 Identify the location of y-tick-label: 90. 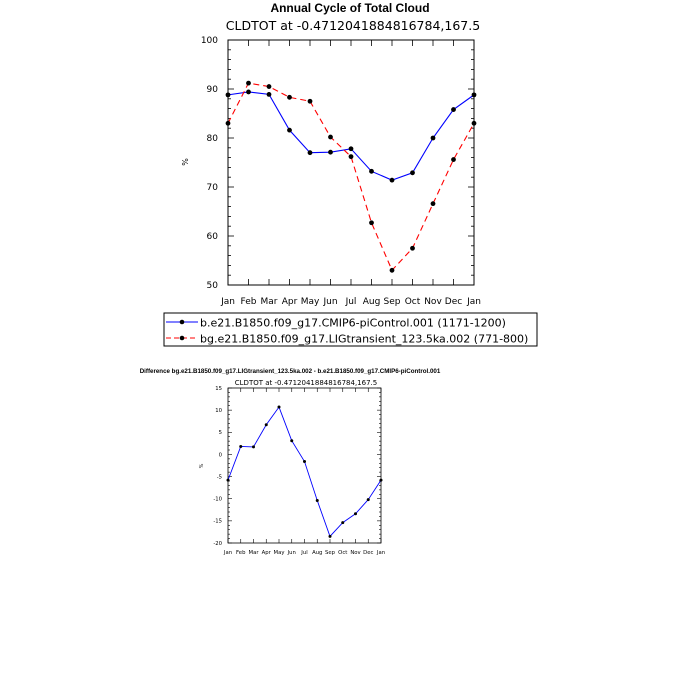
(213, 90).